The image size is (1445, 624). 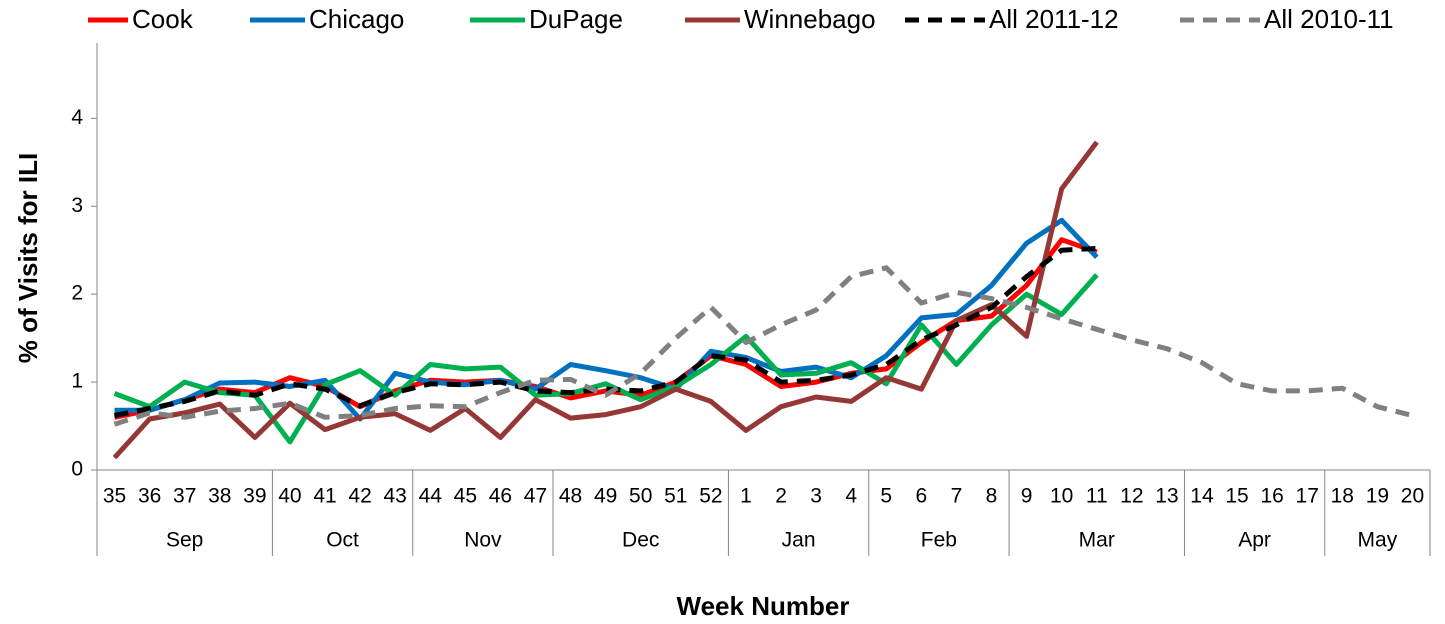 I want to click on x-tick-label: 40, so click(x=289, y=496).